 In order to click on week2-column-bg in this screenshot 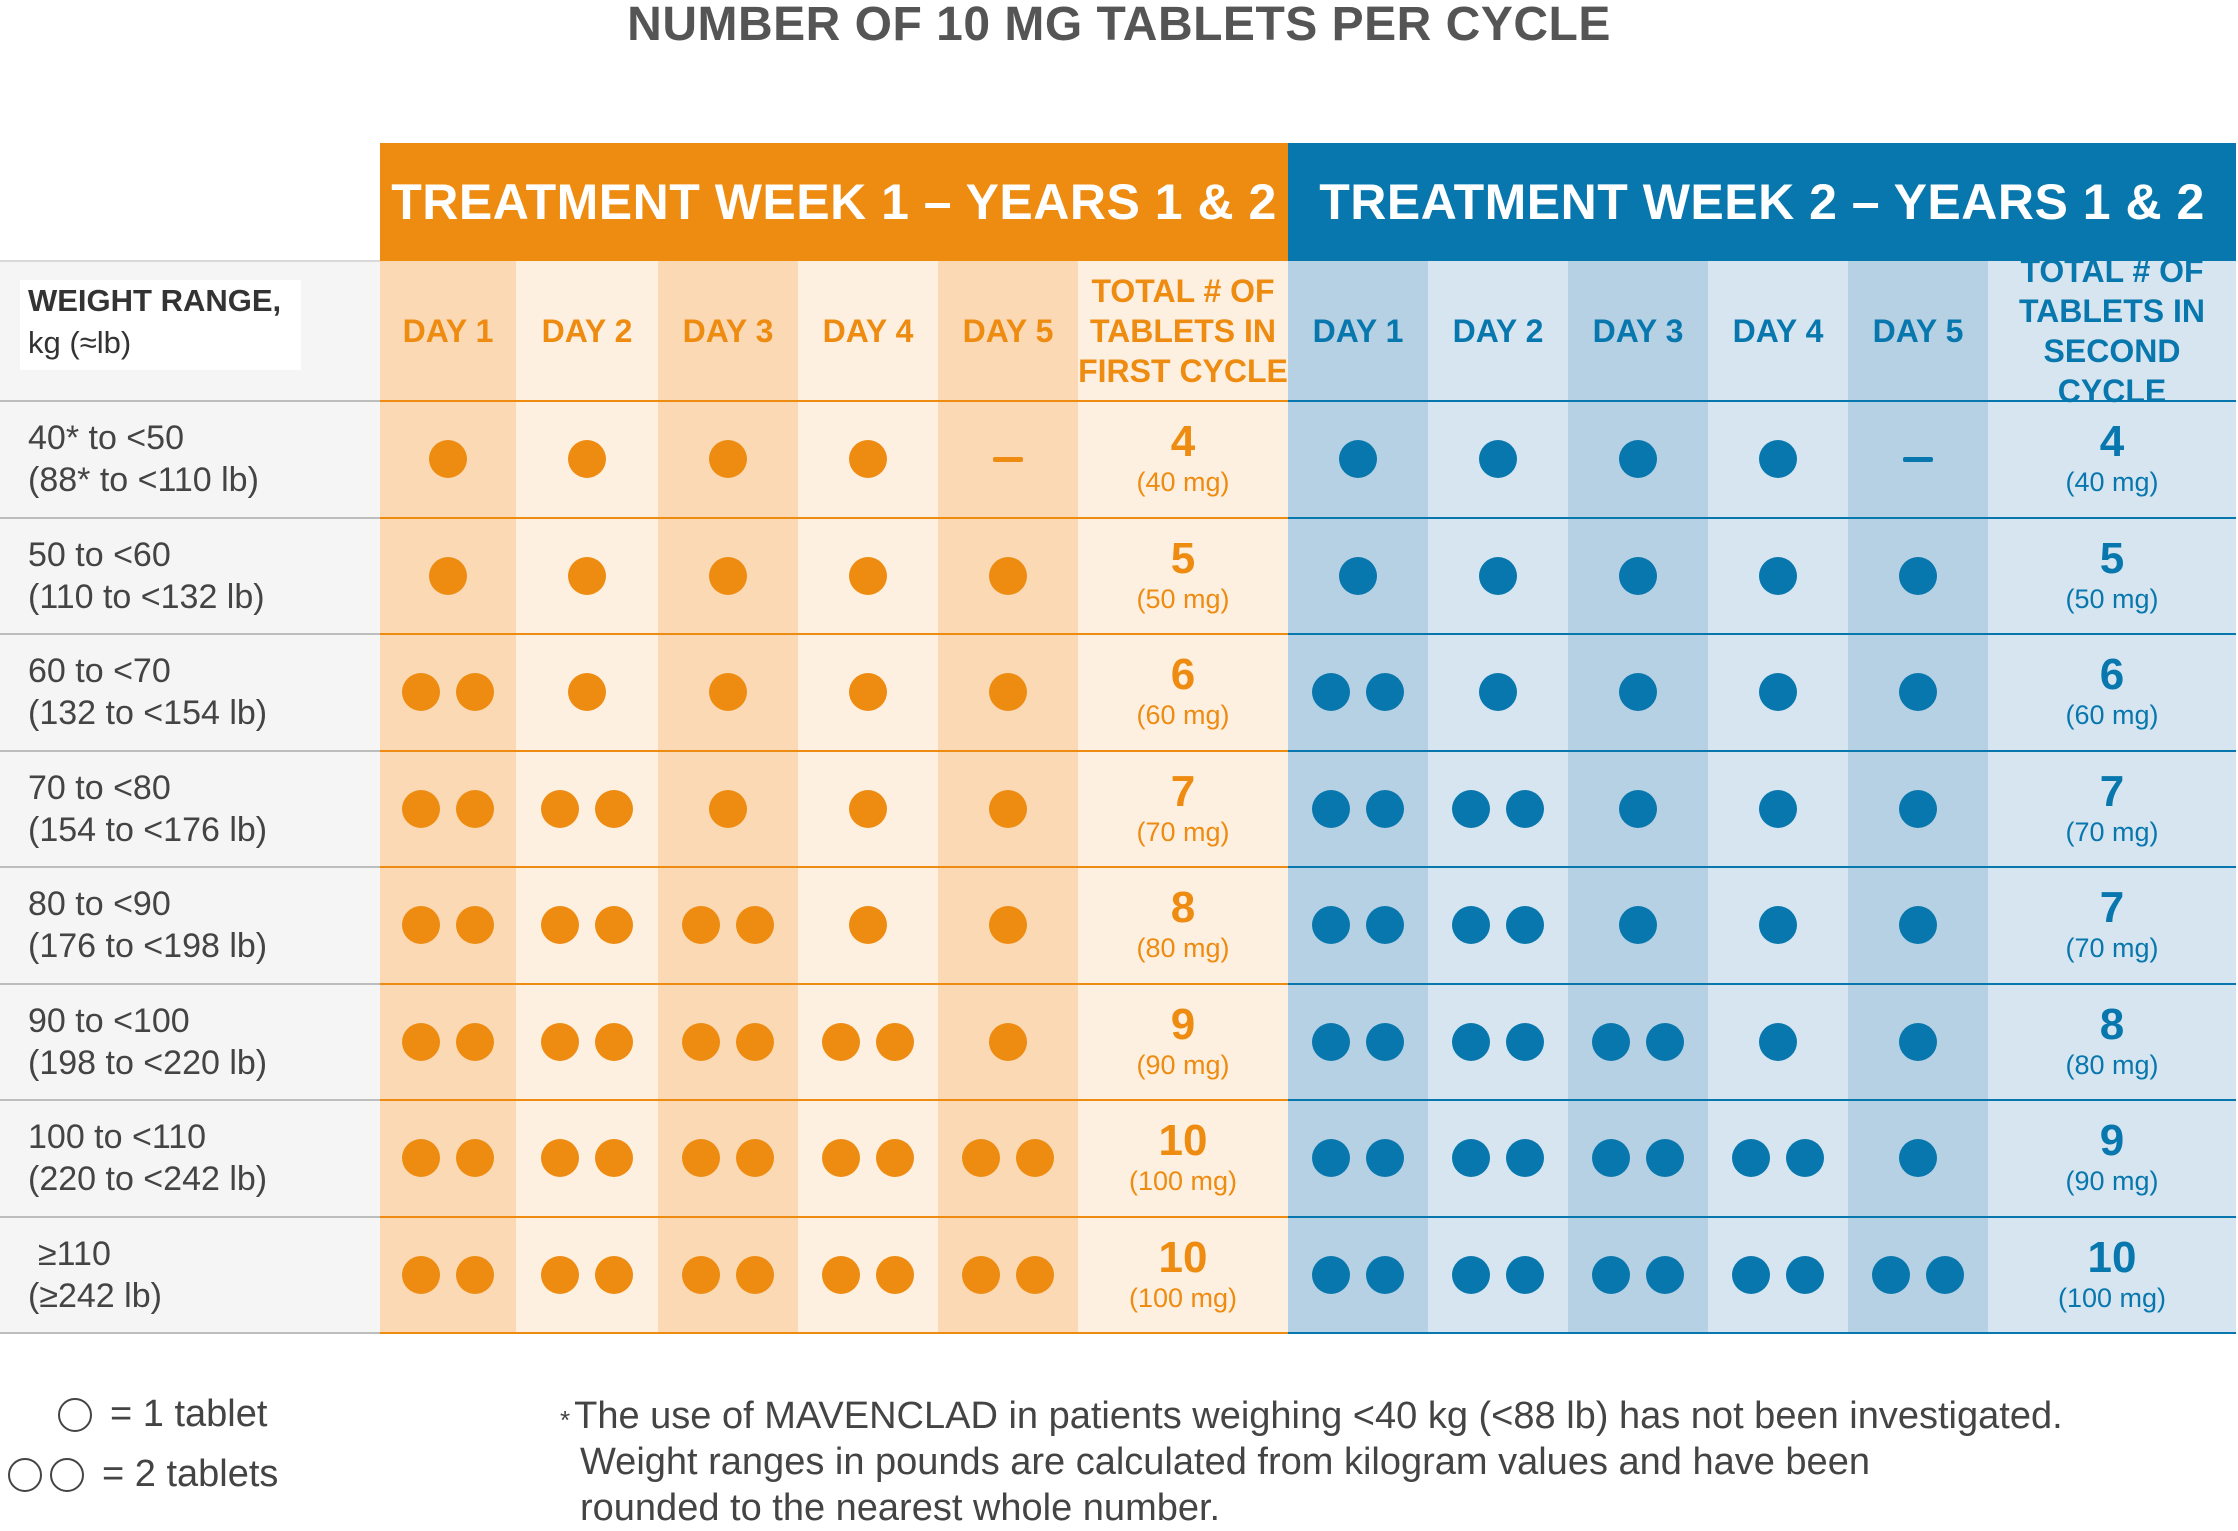, I will do `click(2112, 797)`.